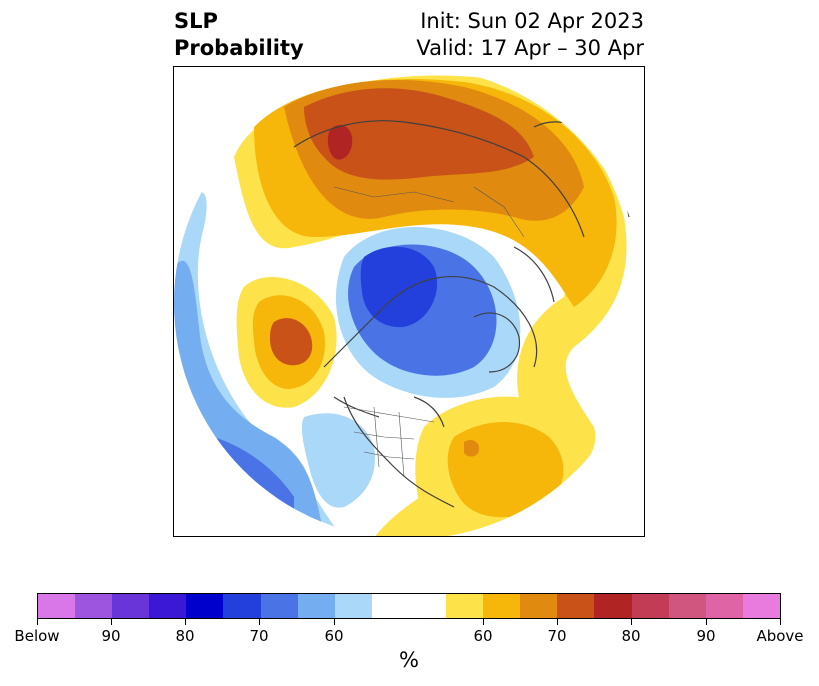 This screenshot has height=686, width=819. Describe the element at coordinates (340, 142) in the screenshot. I see `eurasia-red` at that location.